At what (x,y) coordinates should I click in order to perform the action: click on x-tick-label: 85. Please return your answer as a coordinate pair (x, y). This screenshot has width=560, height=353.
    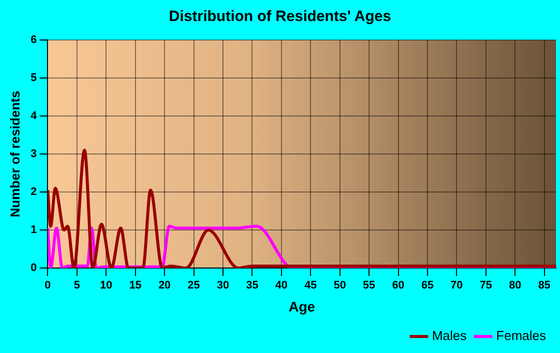
    Looking at the image, I should click on (544, 286).